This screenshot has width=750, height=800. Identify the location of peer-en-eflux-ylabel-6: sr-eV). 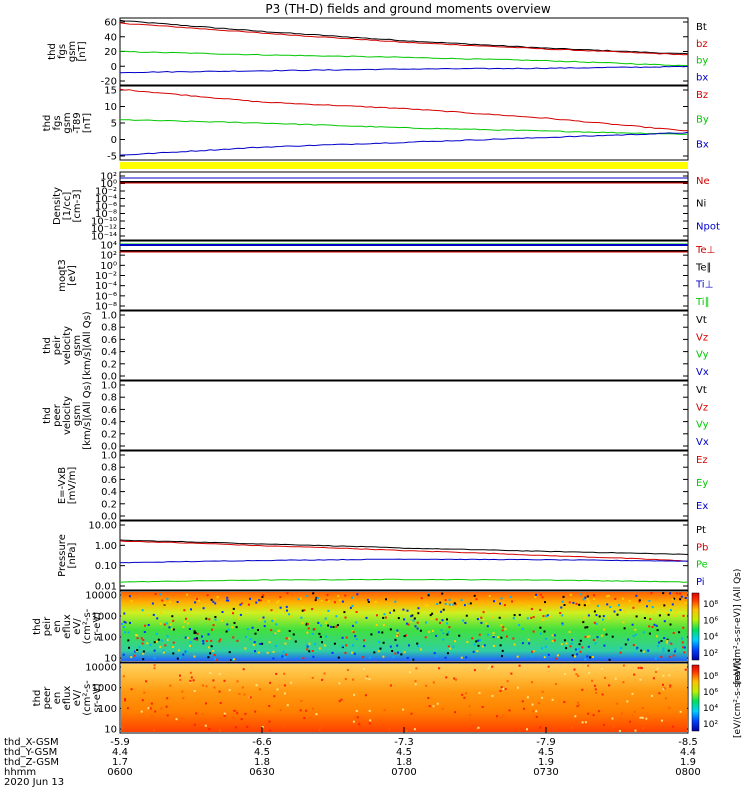
(97, 697).